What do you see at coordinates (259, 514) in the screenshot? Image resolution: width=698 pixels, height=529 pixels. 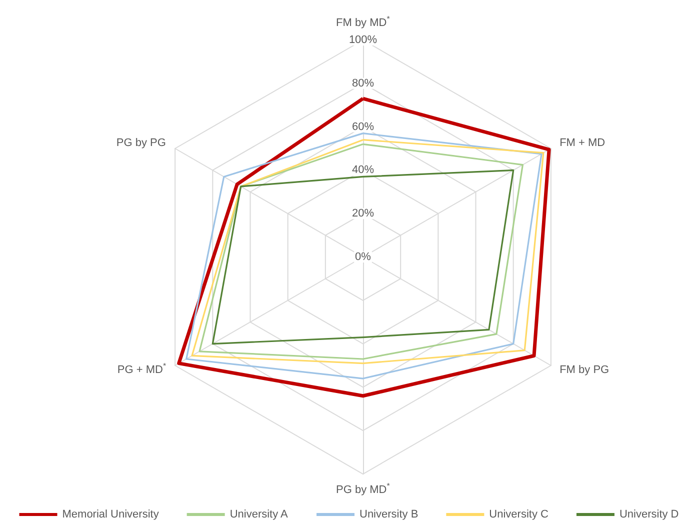 I see `legend-label: University A` at bounding box center [259, 514].